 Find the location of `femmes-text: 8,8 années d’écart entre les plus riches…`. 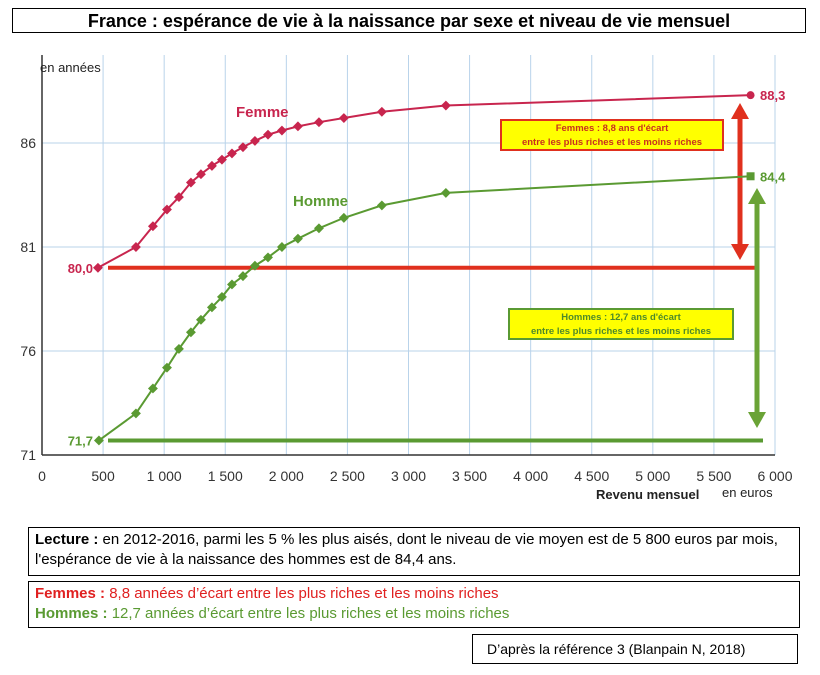

femmes-text: 8,8 années d’écart entre les plus riches… is located at coordinates (302, 593).